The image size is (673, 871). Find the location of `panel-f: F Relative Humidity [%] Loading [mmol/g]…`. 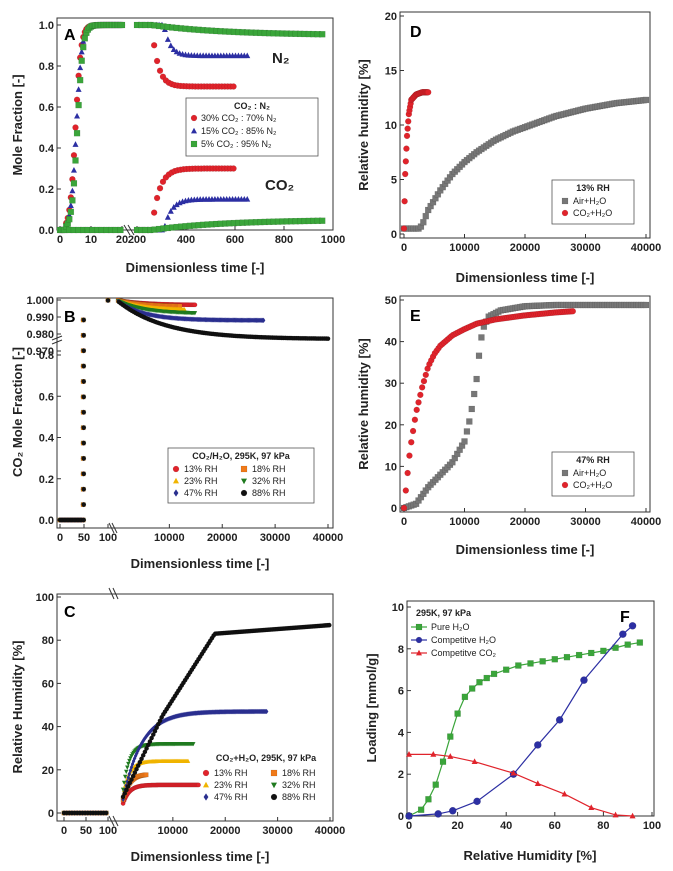

panel-f: F Relative Humidity [%] Loading [mmol/g]… is located at coordinates (512, 731).